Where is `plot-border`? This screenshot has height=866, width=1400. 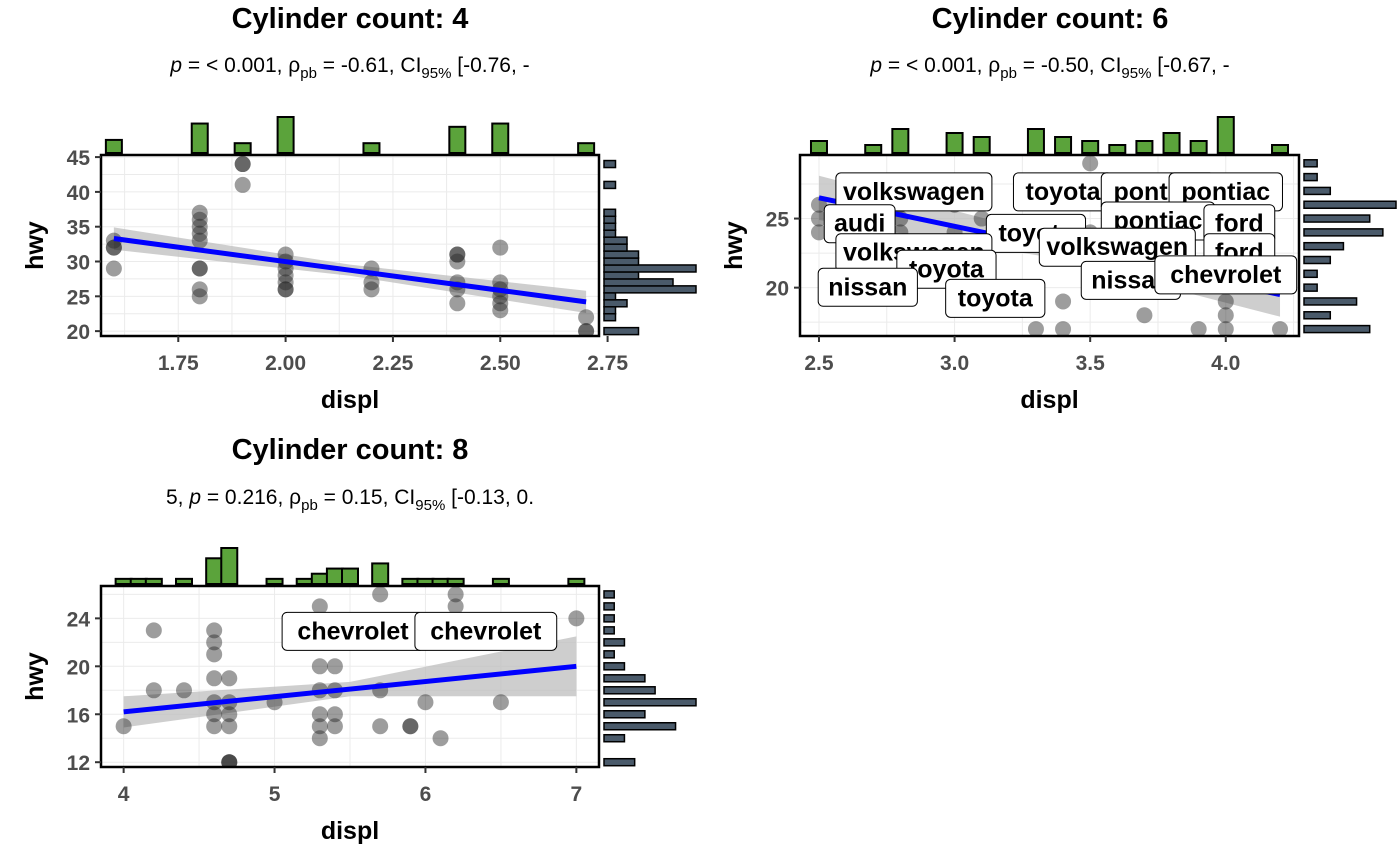 plot-border is located at coordinates (350, 676).